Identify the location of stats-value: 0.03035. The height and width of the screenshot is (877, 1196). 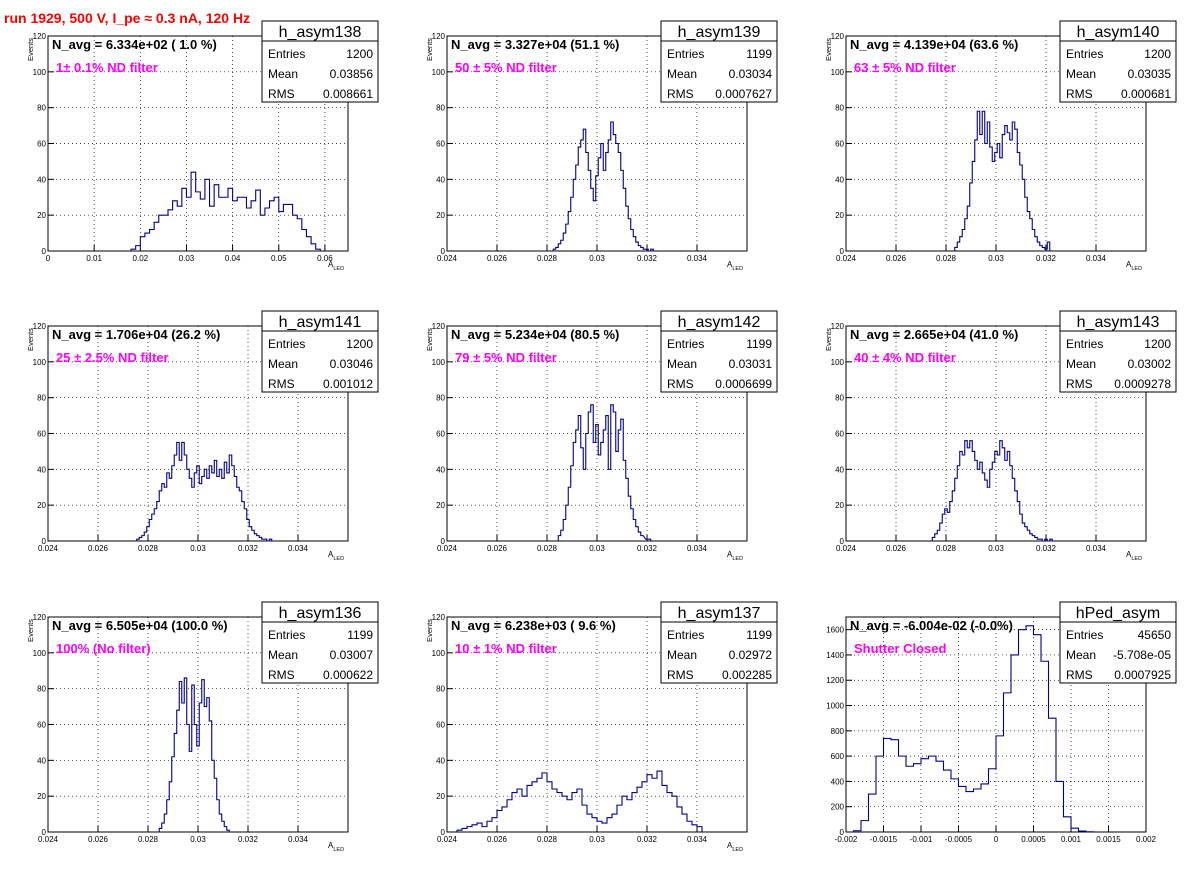
(1150, 74).